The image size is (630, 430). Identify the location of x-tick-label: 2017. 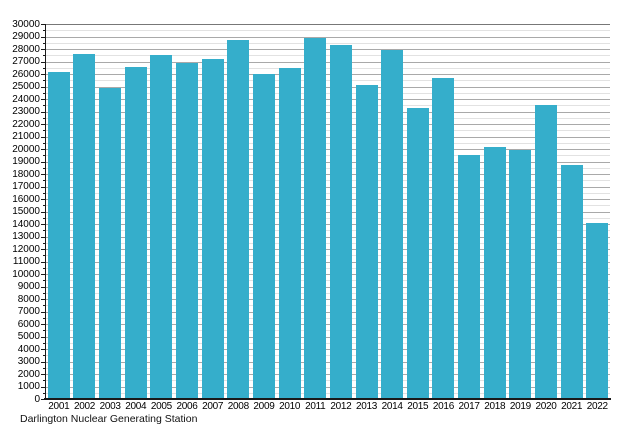
(469, 406).